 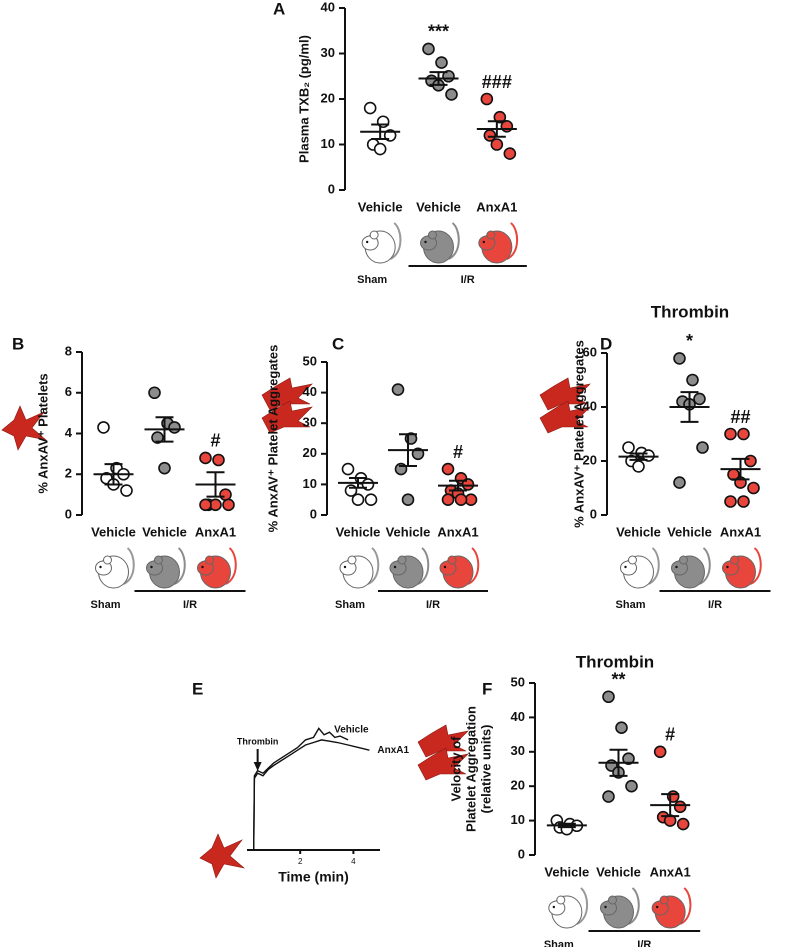 I want to click on y-tick-label: 6, so click(x=68, y=391).